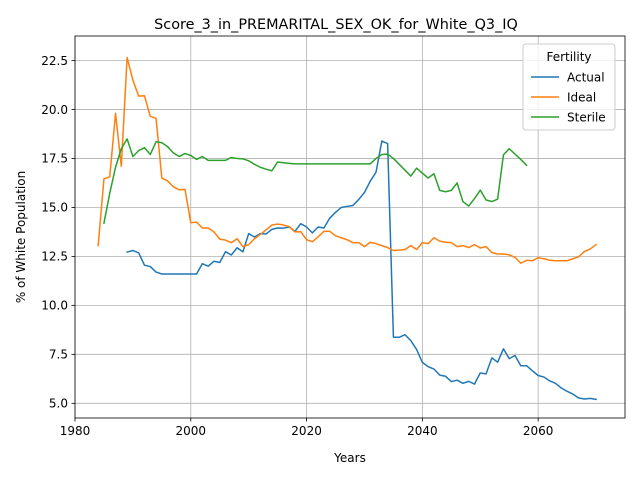 This screenshot has width=640, height=480. I want to click on y-tick-label: 22.5, so click(54, 61).